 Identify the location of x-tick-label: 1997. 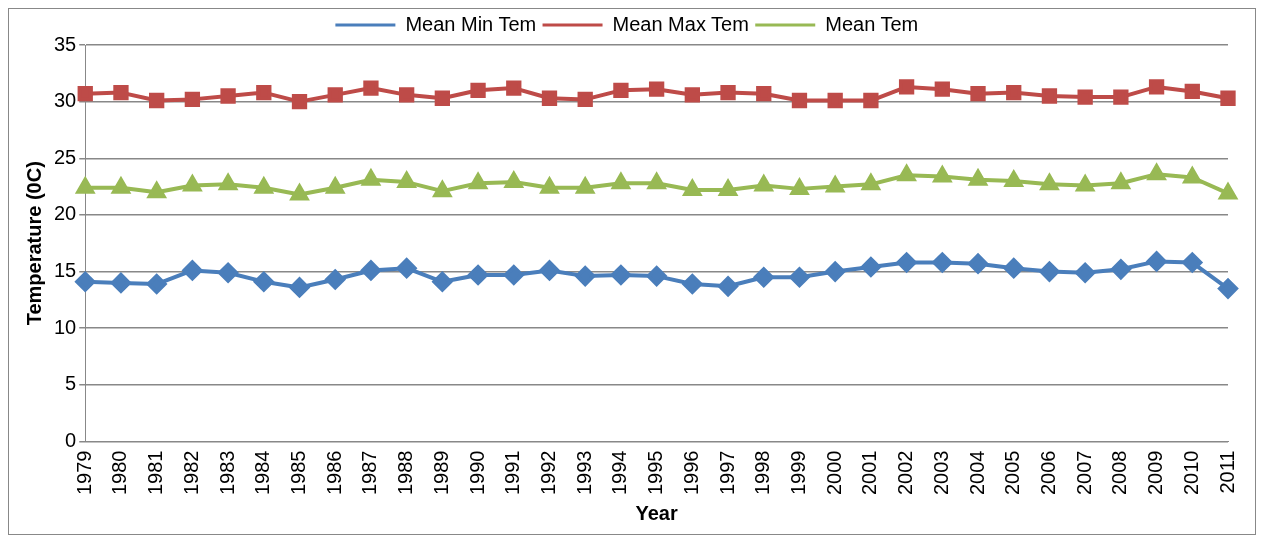
(726, 473).